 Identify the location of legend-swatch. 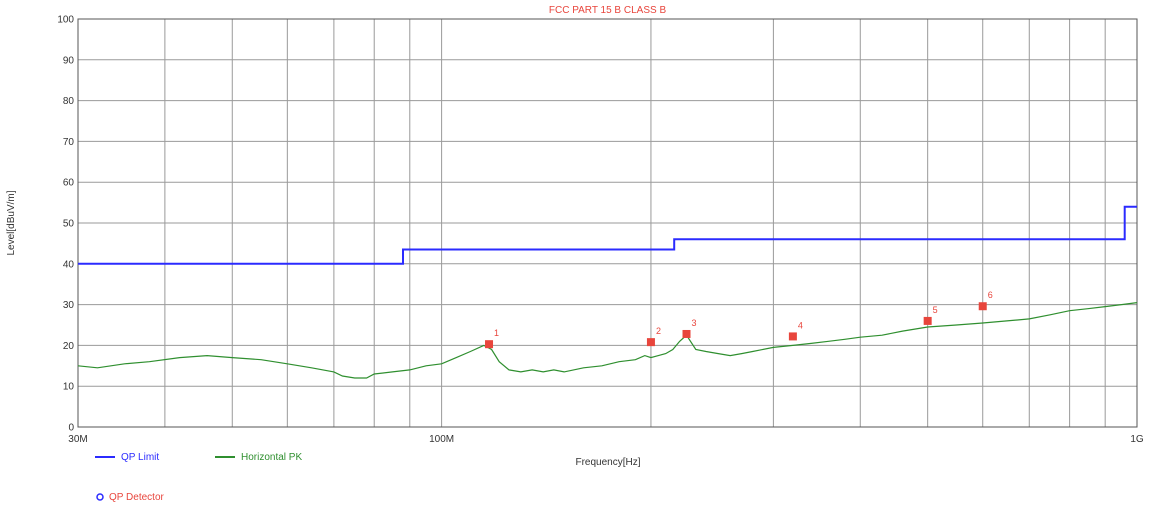
(100, 497).